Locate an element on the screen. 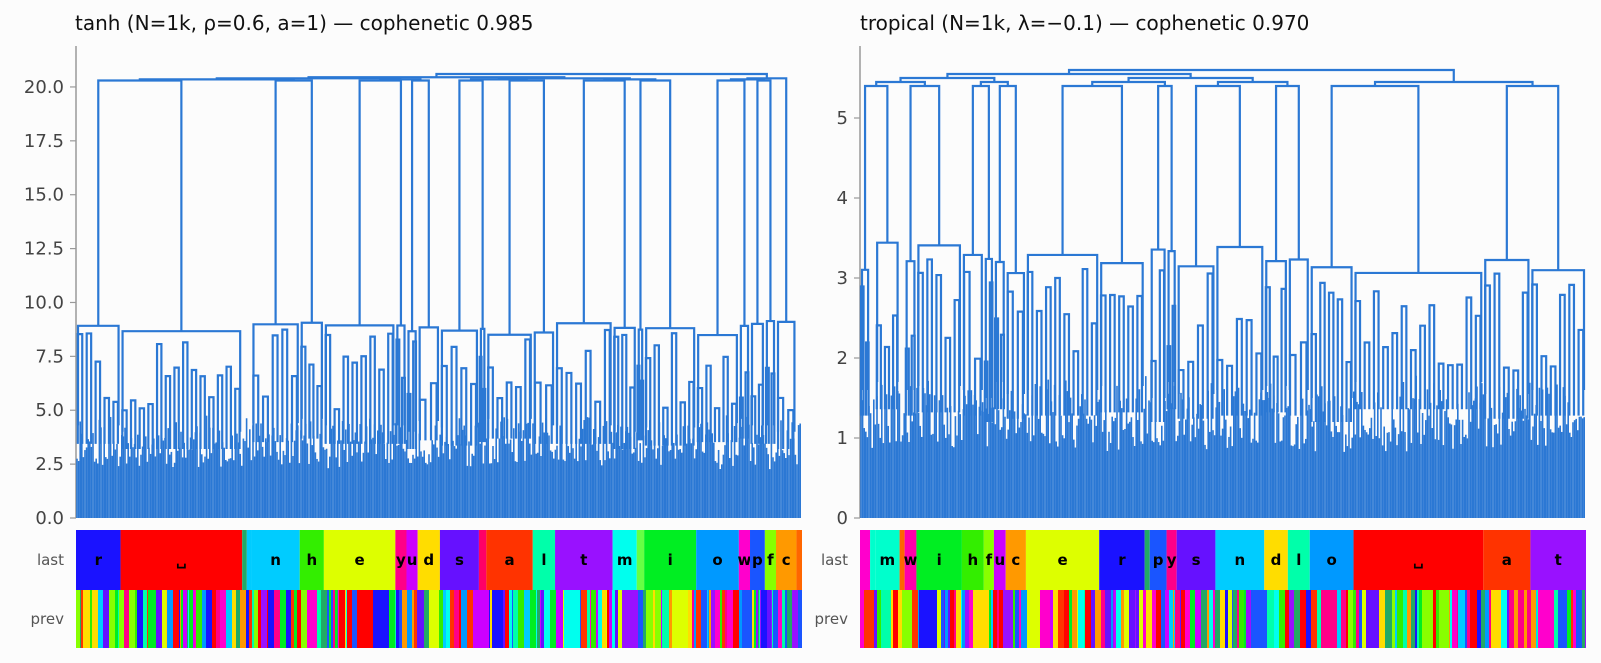 The width and height of the screenshot is (1601, 663). last-segment-label: ␣ is located at coordinates (1418, 560).